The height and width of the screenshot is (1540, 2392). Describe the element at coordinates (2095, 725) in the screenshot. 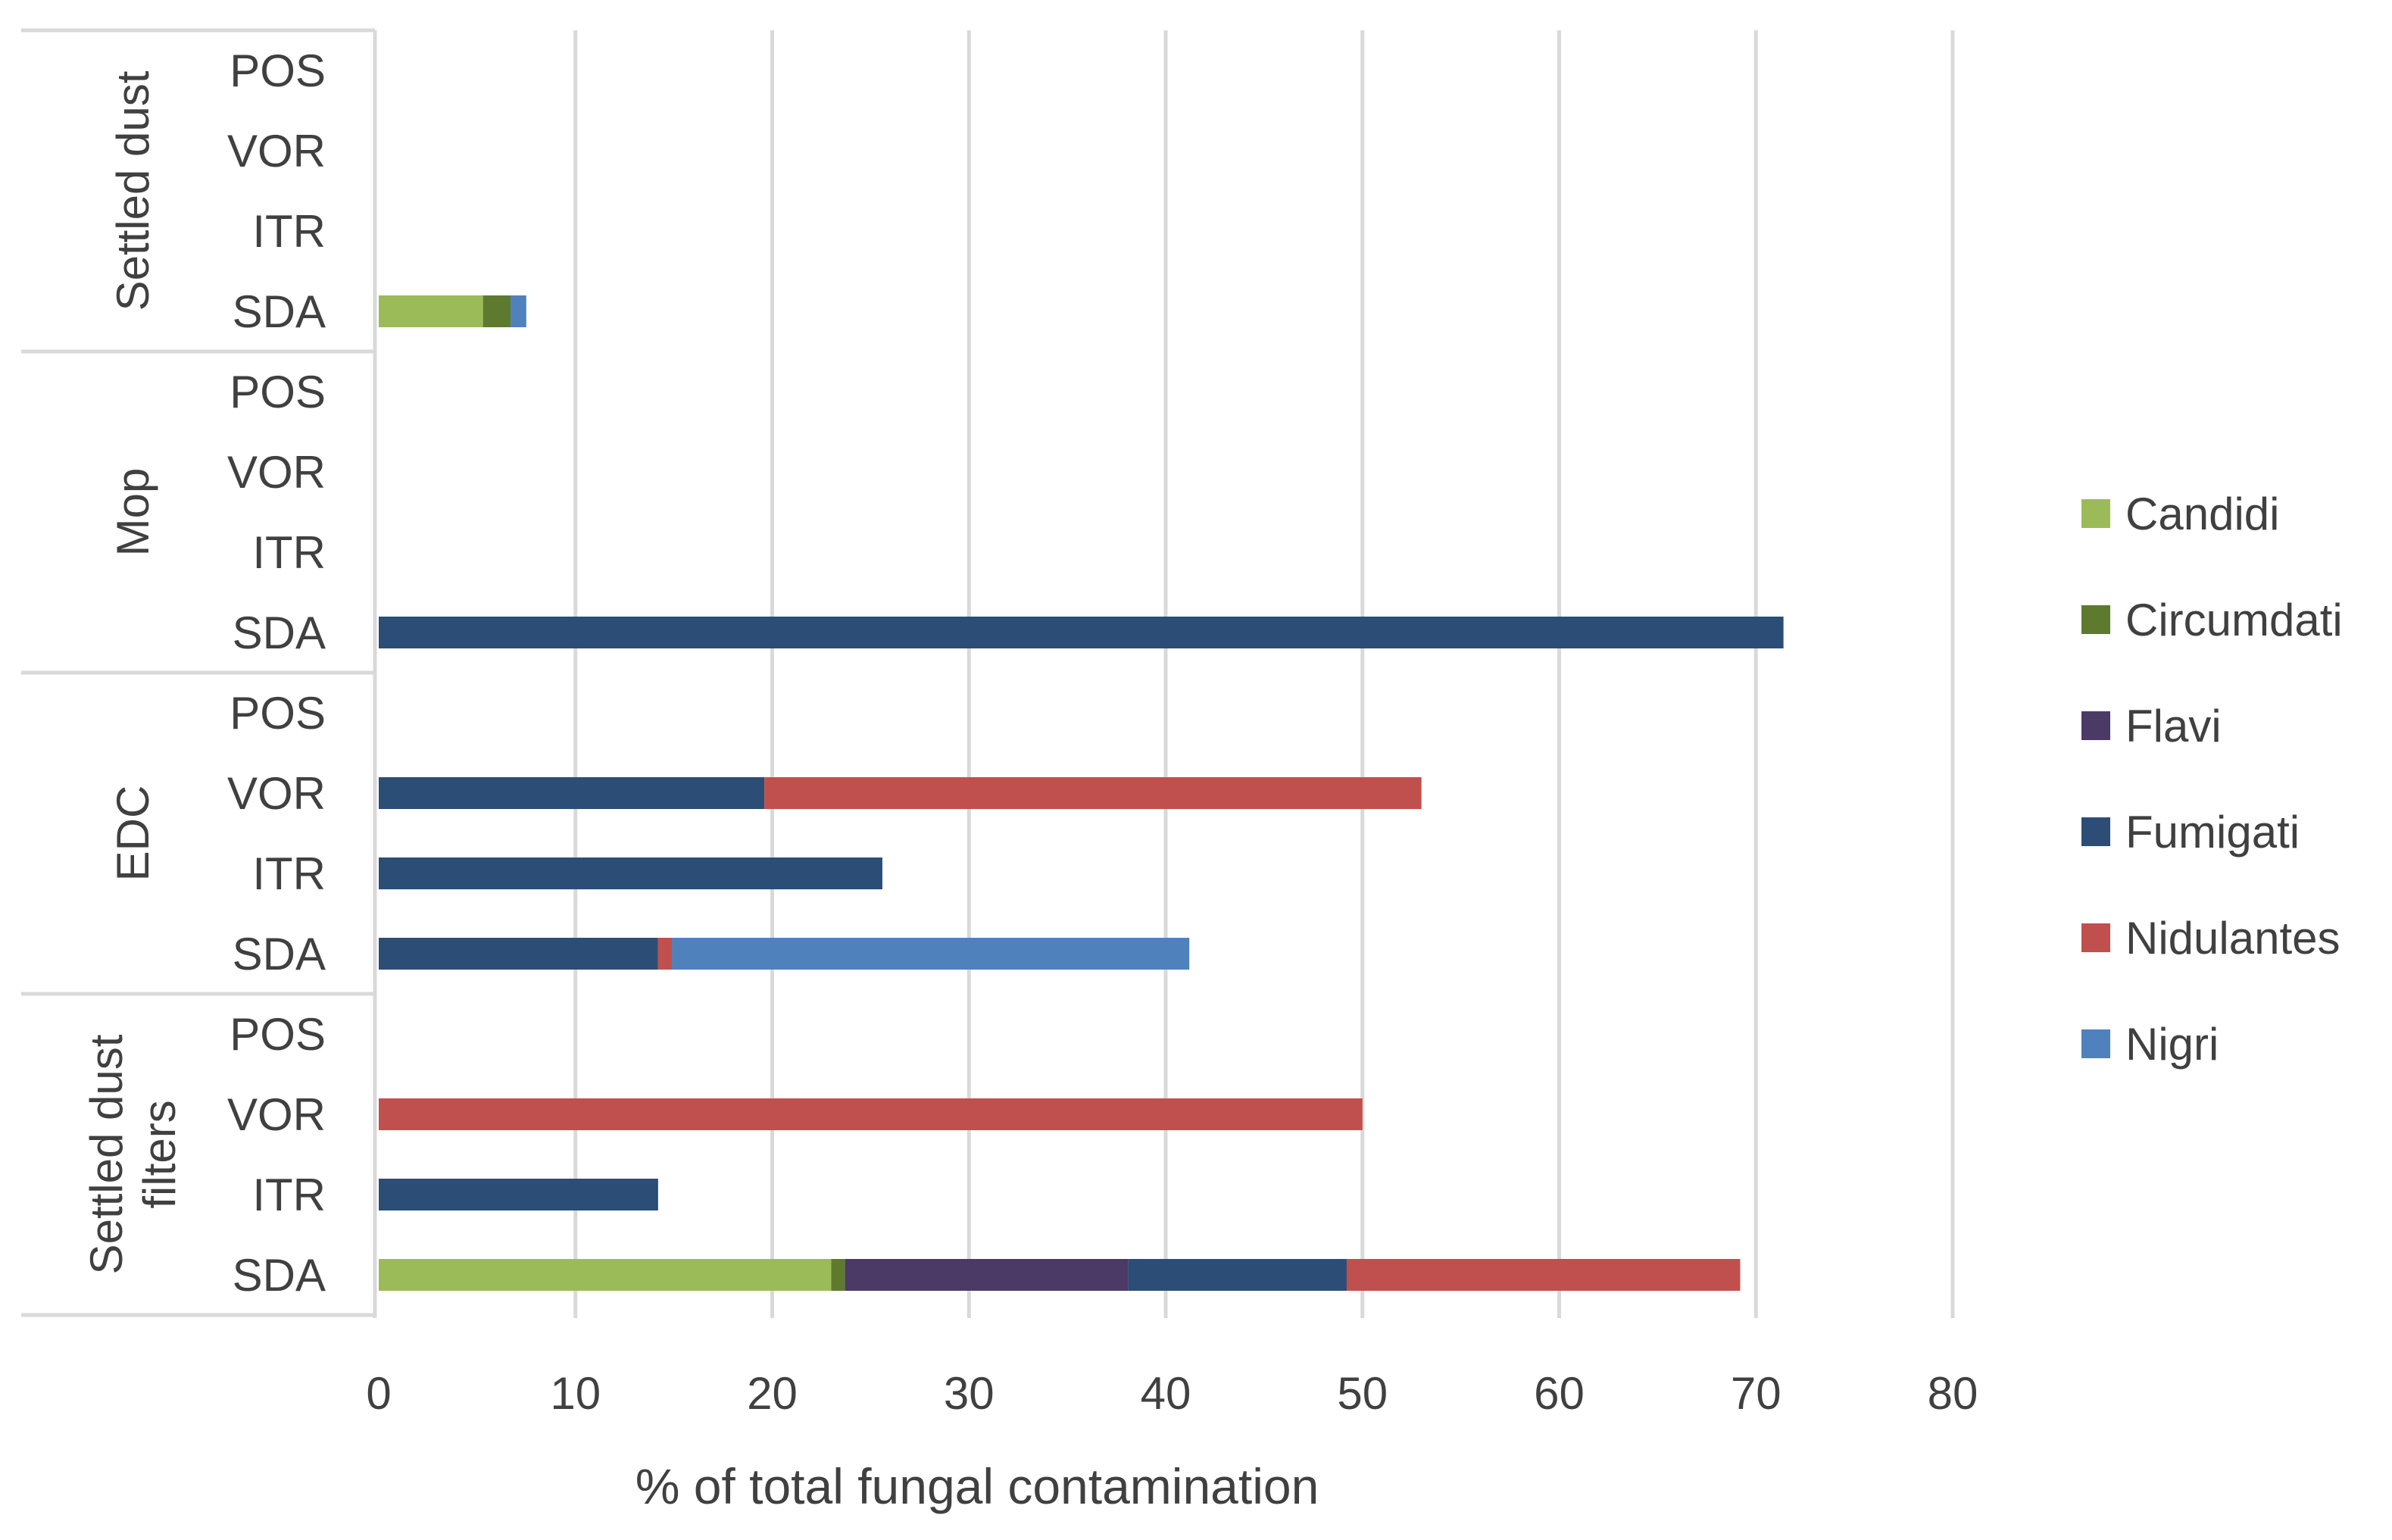

I see `legend-swatch-flavi` at that location.